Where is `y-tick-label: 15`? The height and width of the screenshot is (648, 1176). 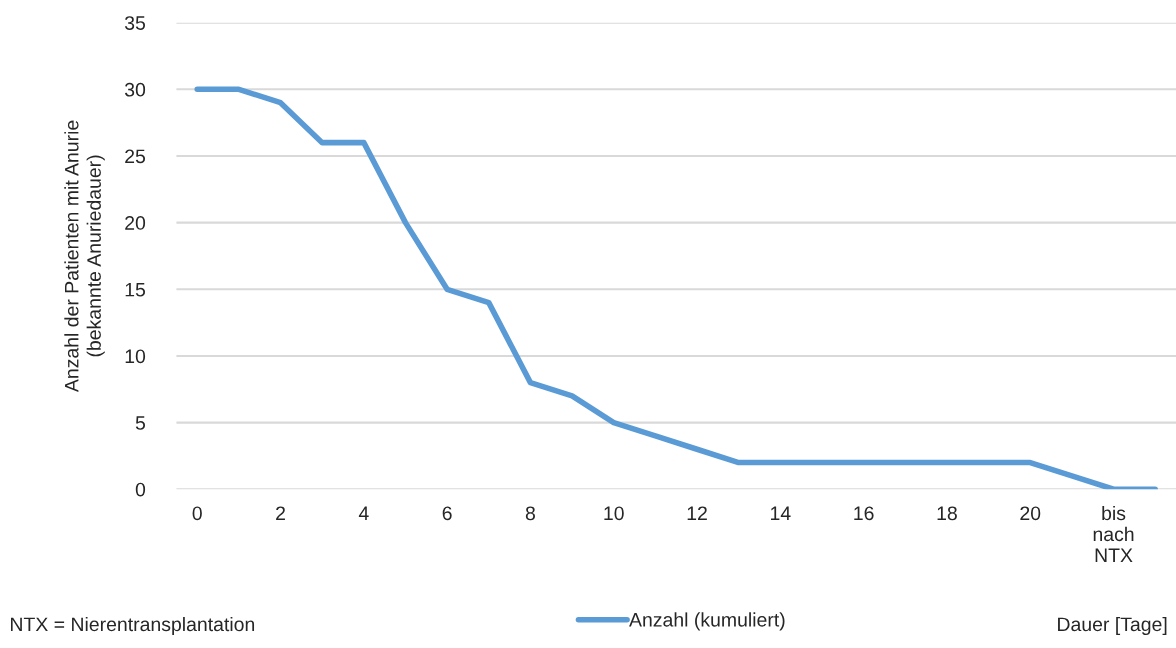 y-tick-label: 15 is located at coordinates (135, 289).